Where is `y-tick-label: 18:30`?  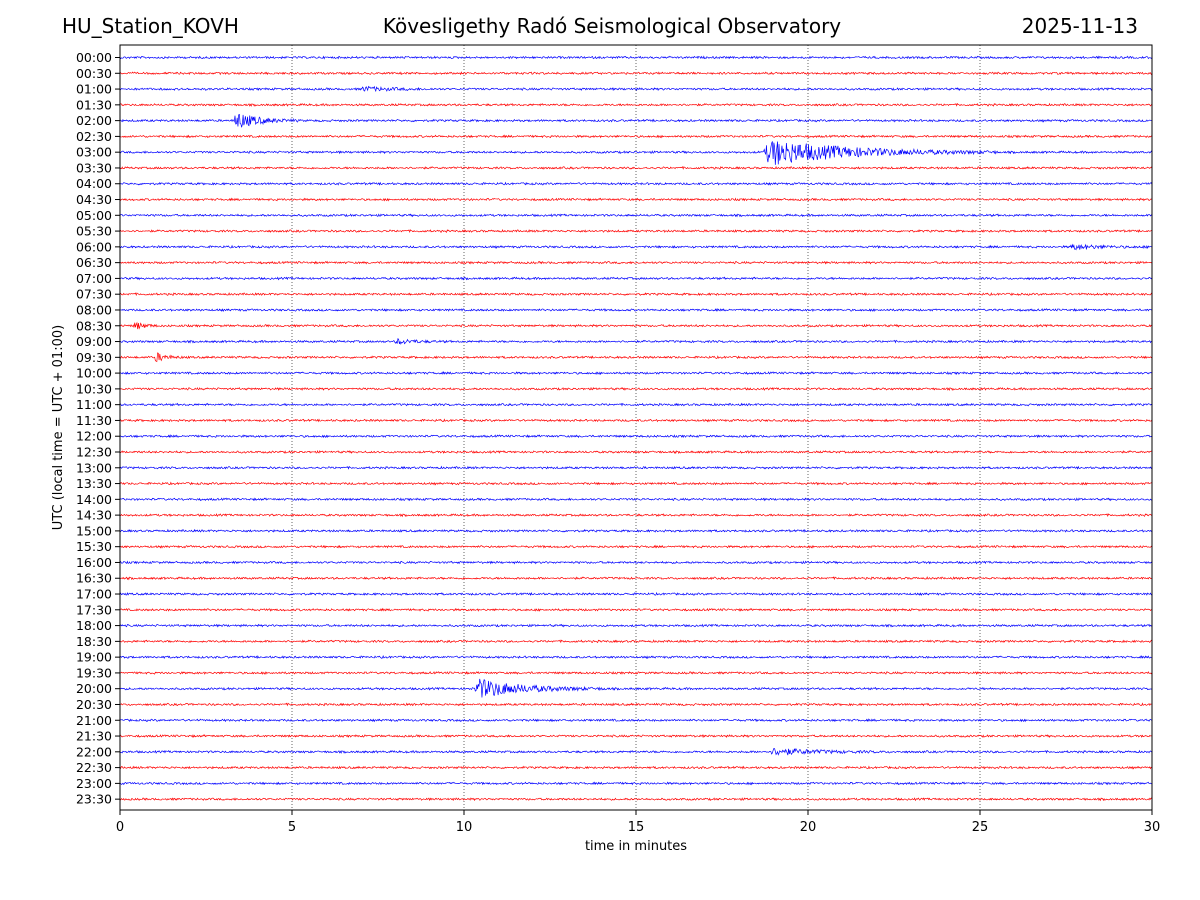 y-tick-label: 18:30 is located at coordinates (94, 641).